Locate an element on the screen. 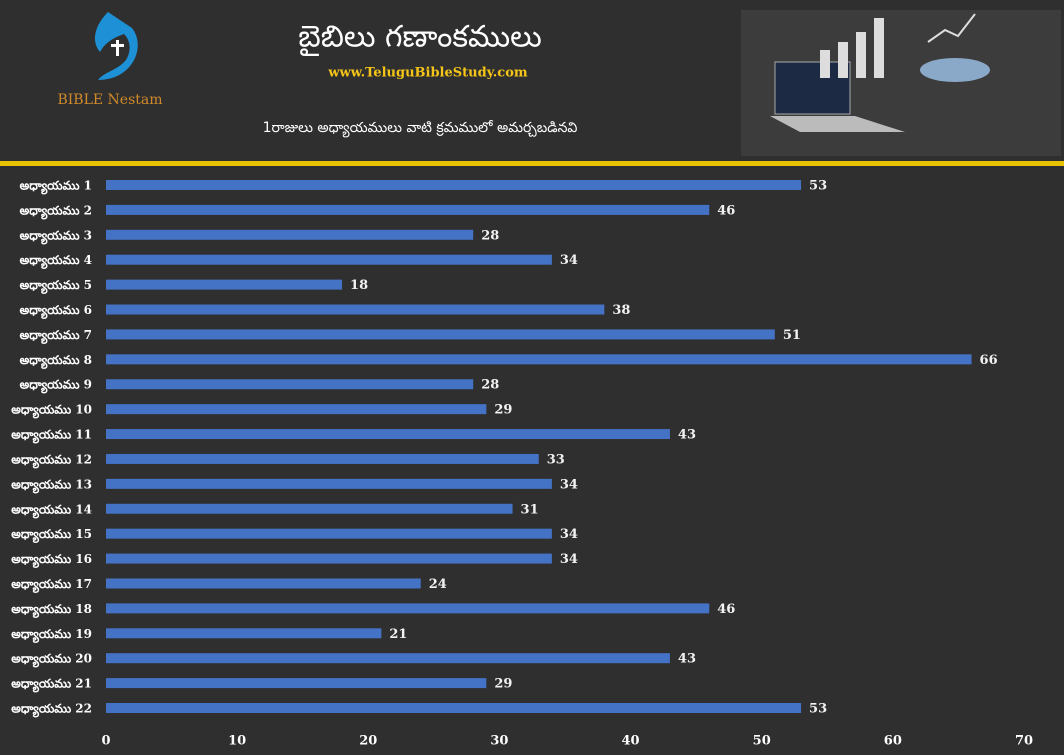 This screenshot has width=1064, height=755. y-tick-label: అధ్యాయము 6 is located at coordinates (56, 311).